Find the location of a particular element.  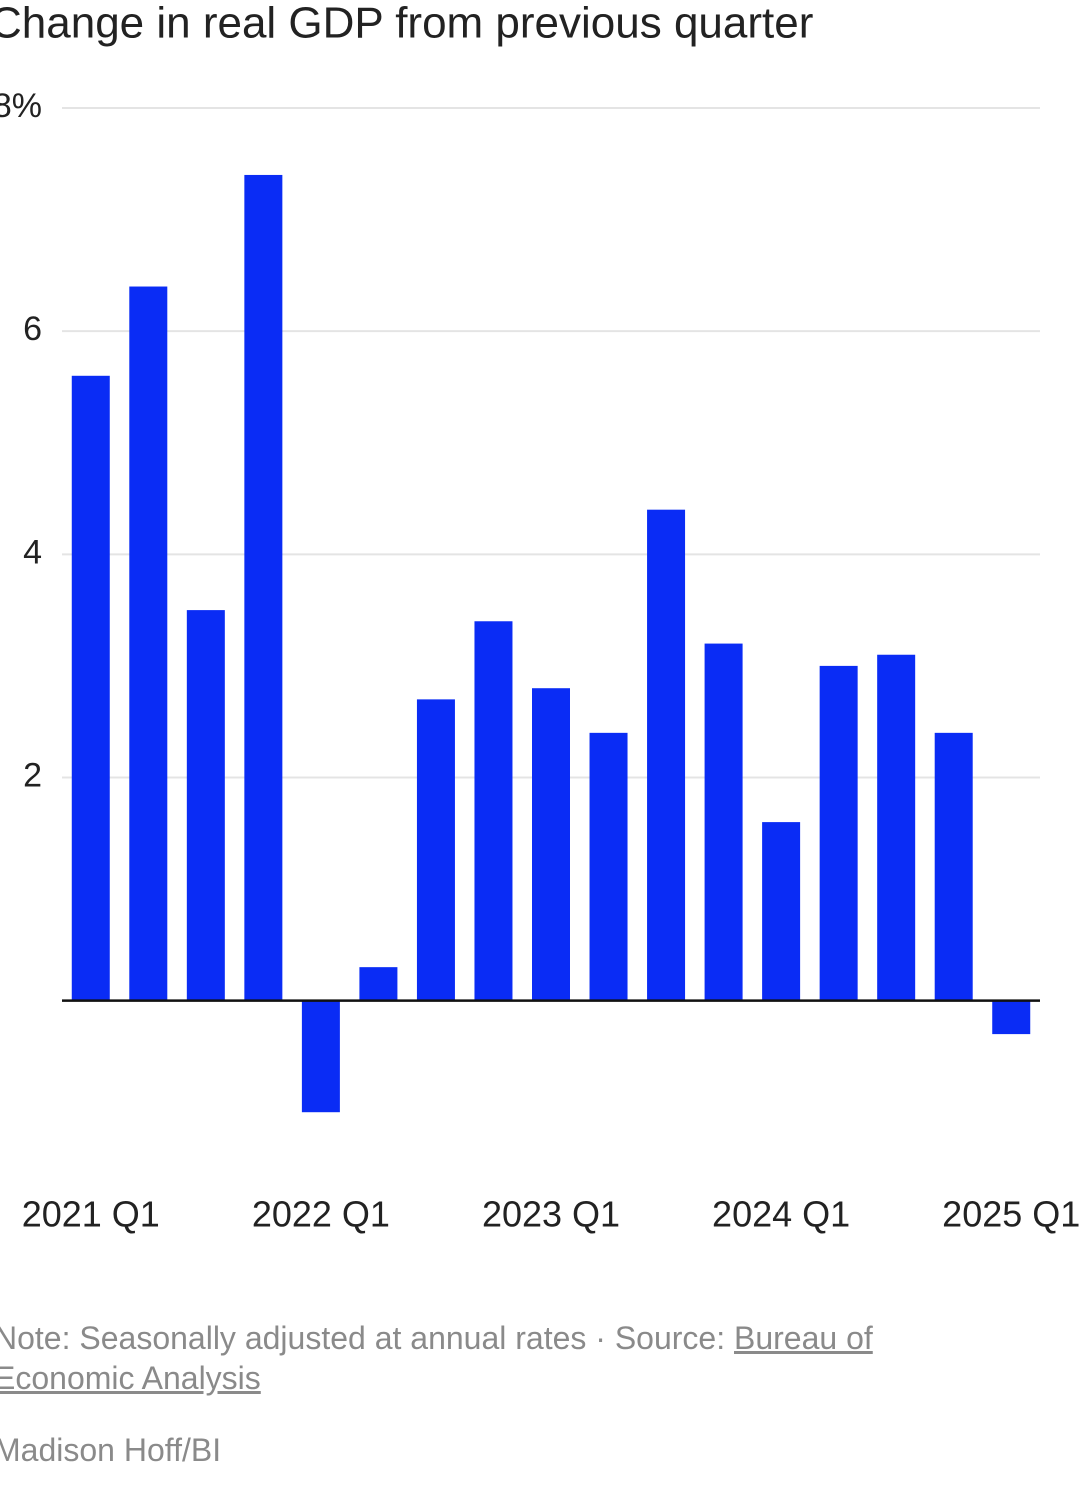

x-tick-label: 2024 Q1 is located at coordinates (781, 1214).